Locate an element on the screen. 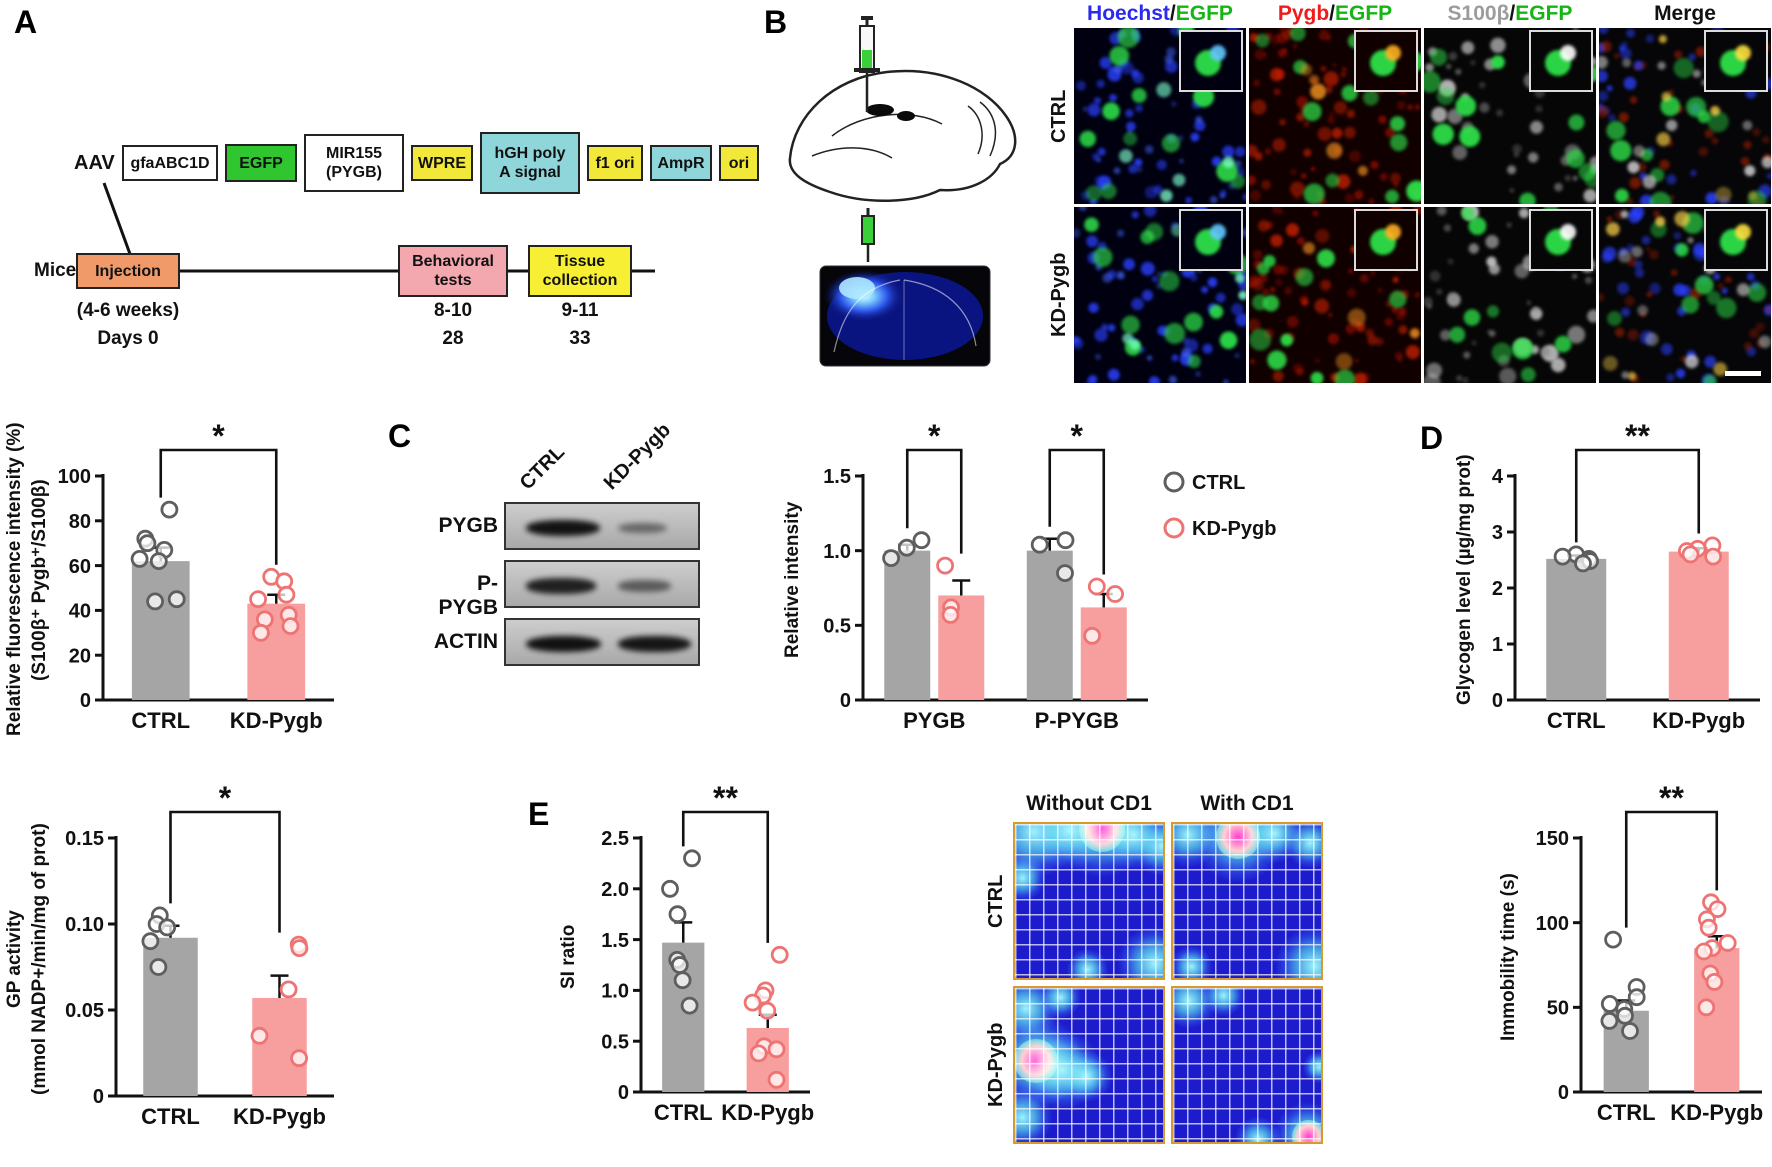  heatmap-row-label: KD-Pygb is located at coordinates (996, 1065).